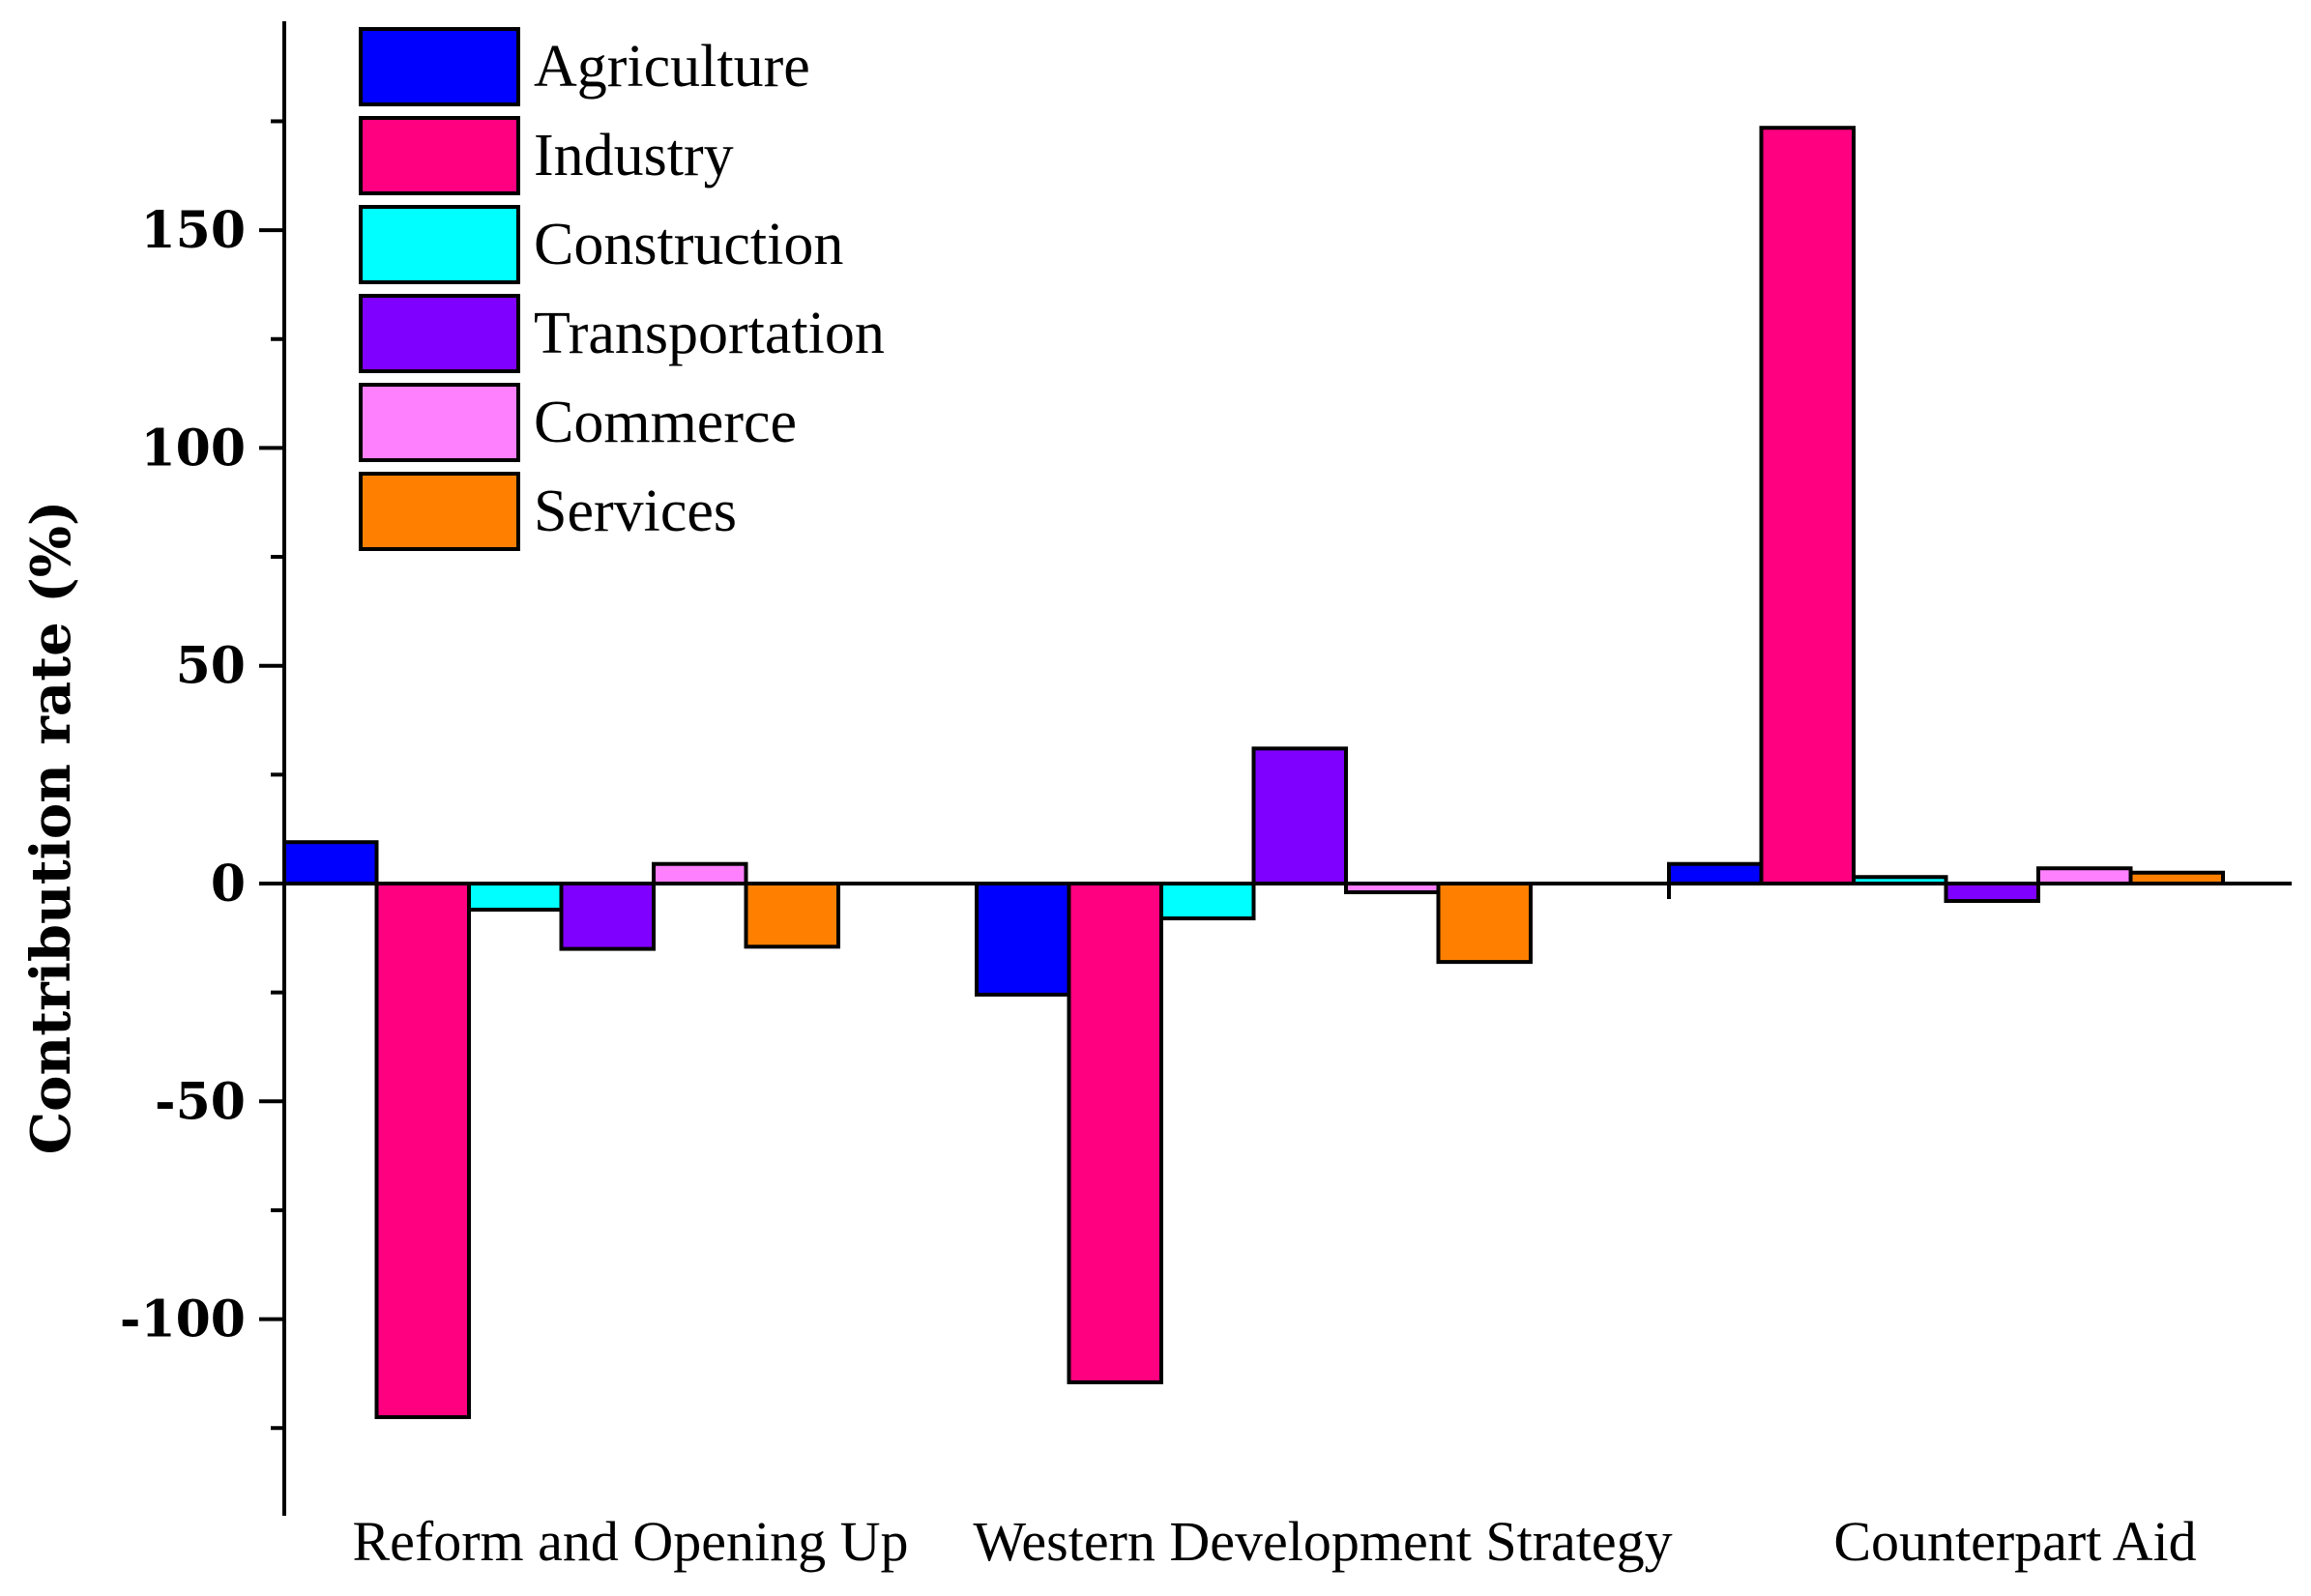  What do you see at coordinates (665, 422) in the screenshot?
I see `legend-label-commerce: Commerce` at bounding box center [665, 422].